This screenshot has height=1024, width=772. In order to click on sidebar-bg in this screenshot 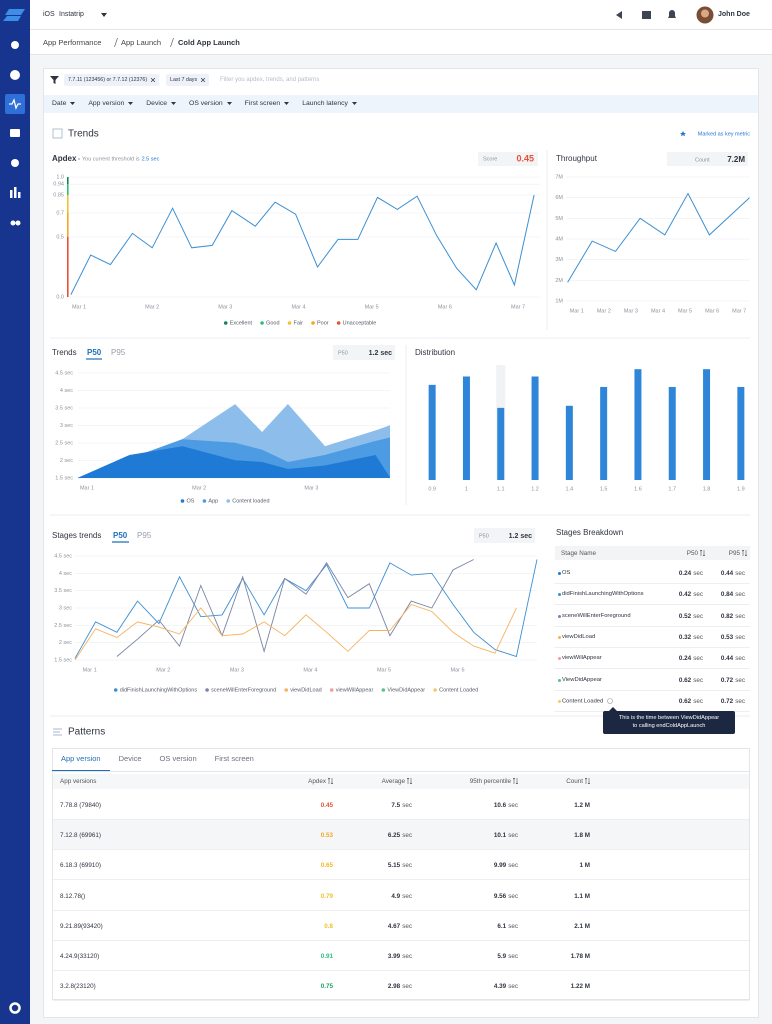, I will do `click(15, 512)`.